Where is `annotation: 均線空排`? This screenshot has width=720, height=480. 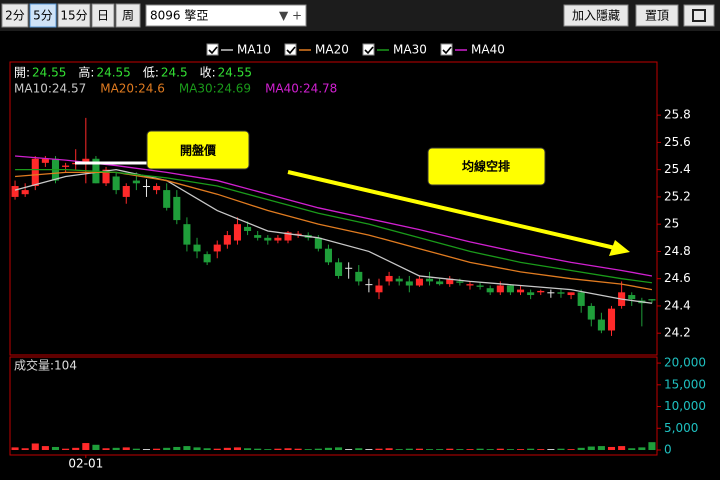 annotation: 均線空排 is located at coordinates (486, 166).